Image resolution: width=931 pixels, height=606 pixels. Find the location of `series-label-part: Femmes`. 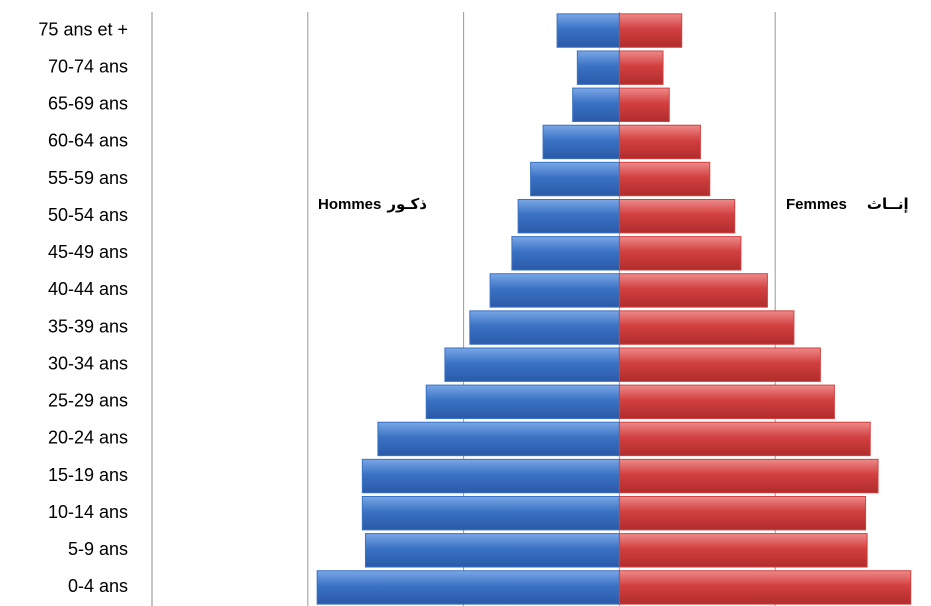

series-label-part: Femmes is located at coordinates (816, 204).